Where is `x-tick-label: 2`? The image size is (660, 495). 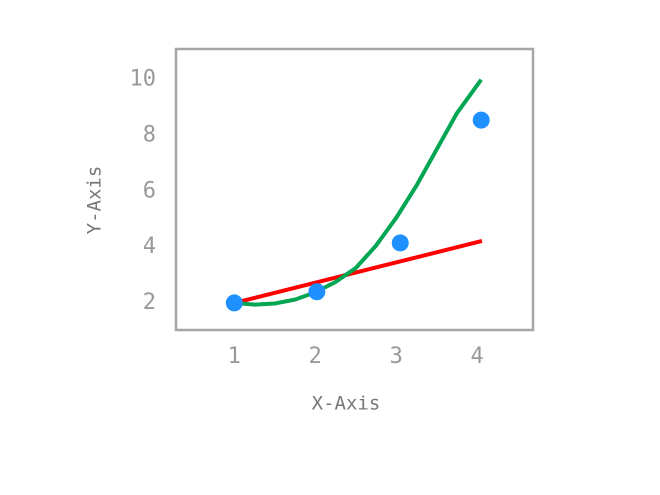 x-tick-label: 2 is located at coordinates (315, 356).